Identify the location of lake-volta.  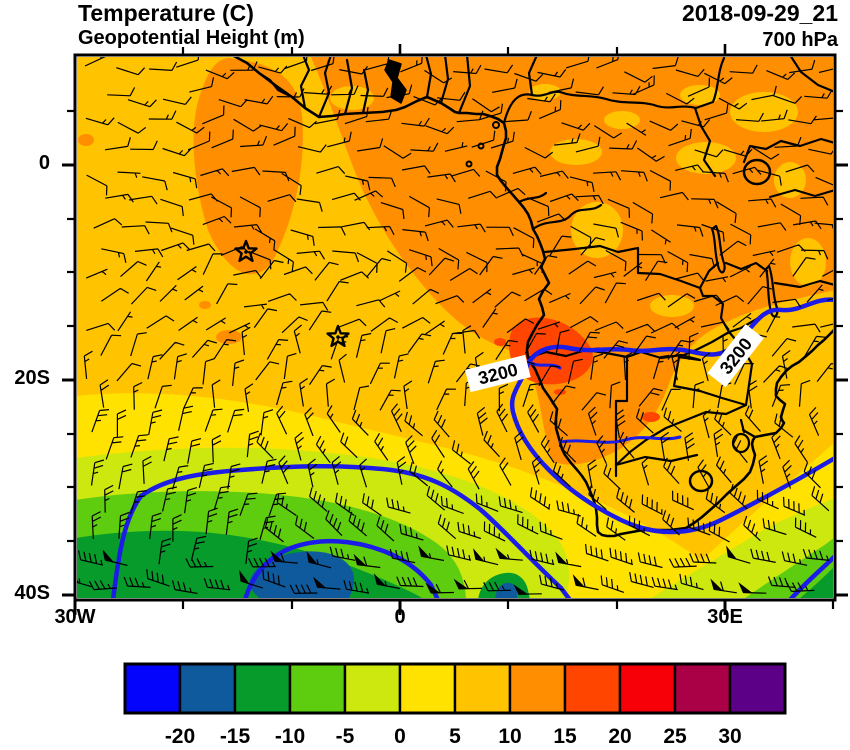
(395, 81).